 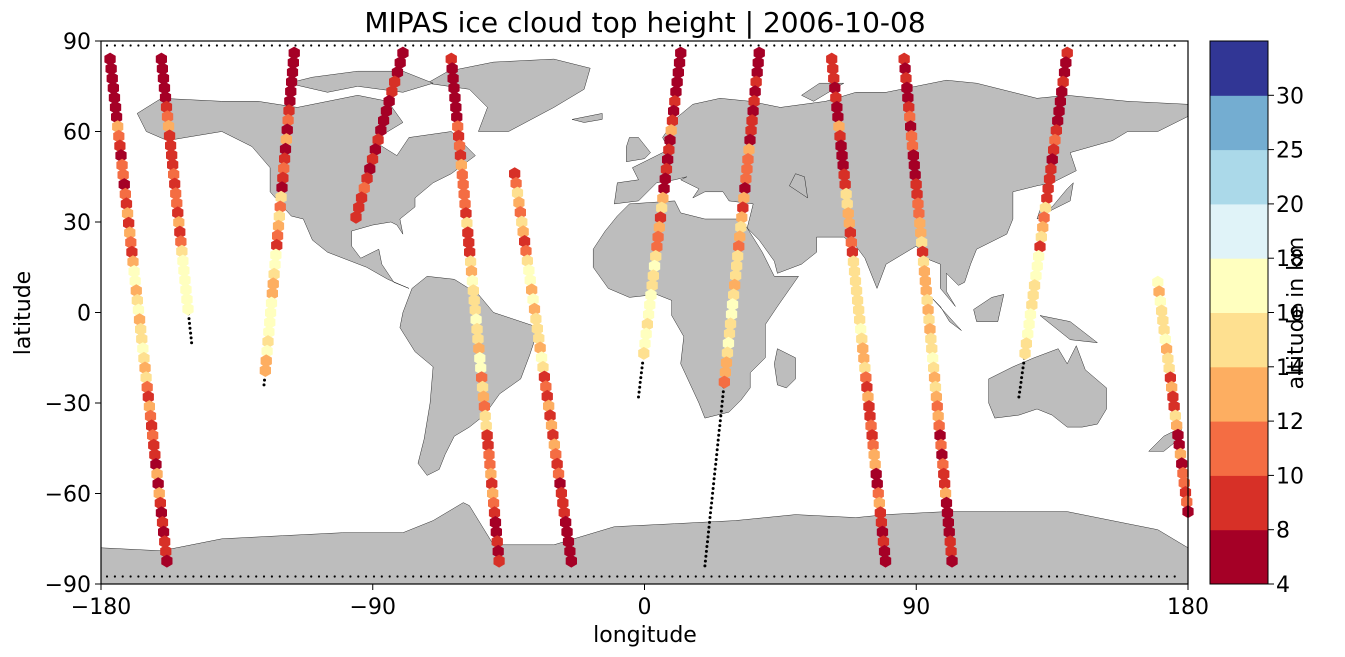 What do you see at coordinates (1290, 205) in the screenshot?
I see `colorbar-tick-label: 20` at bounding box center [1290, 205].